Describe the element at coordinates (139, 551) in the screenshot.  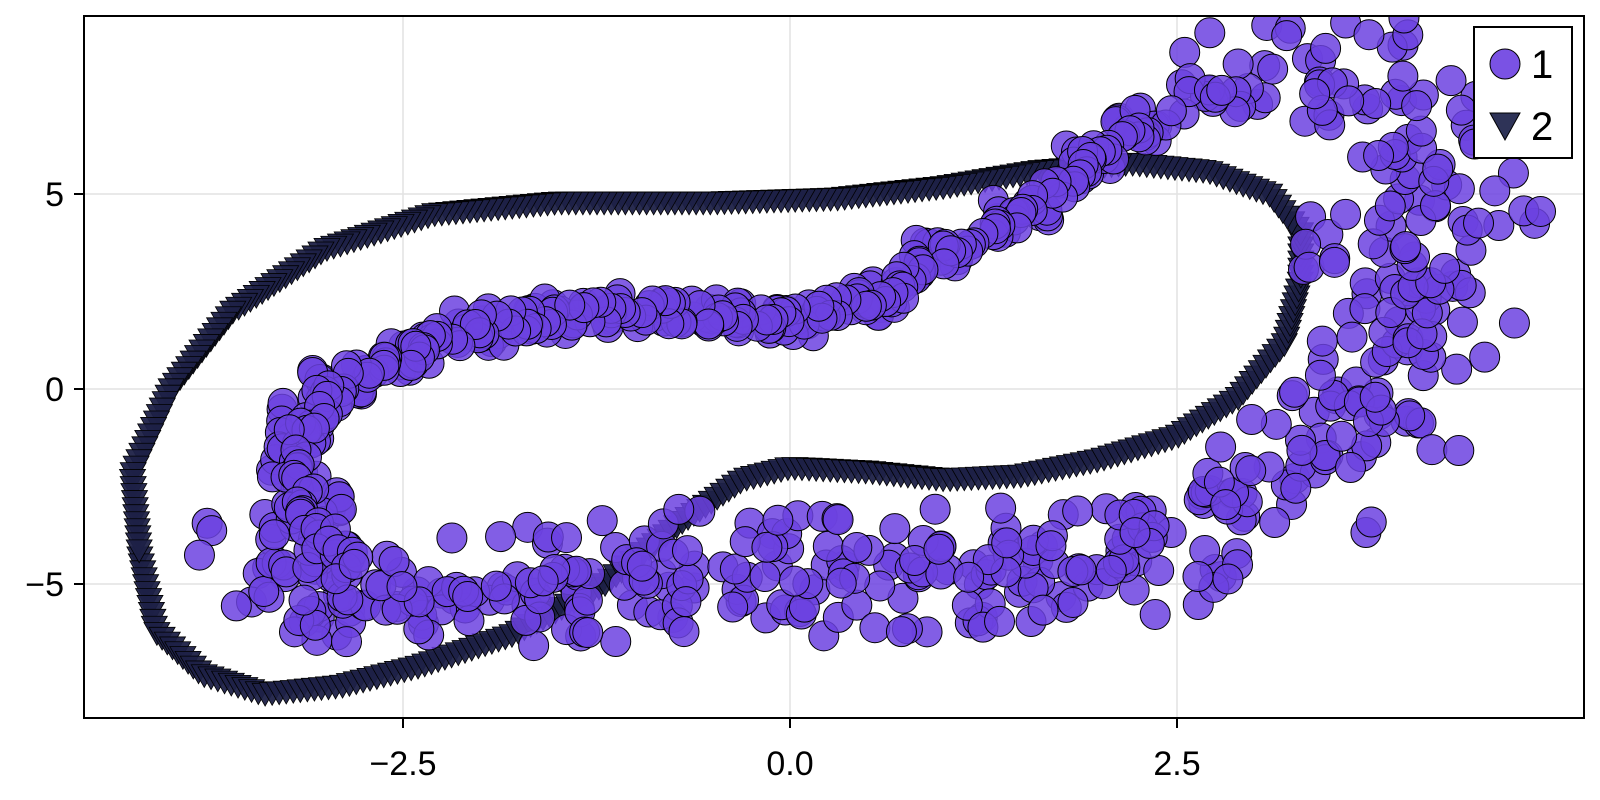
I see `triangle-down-marker` at that location.